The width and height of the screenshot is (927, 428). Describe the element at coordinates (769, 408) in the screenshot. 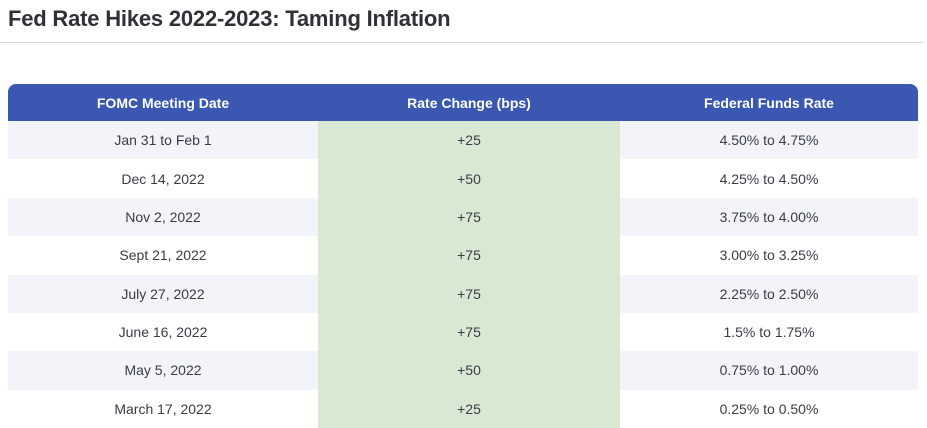

I see `funds-rate-cell: 0.25% to 0.50%` at that location.